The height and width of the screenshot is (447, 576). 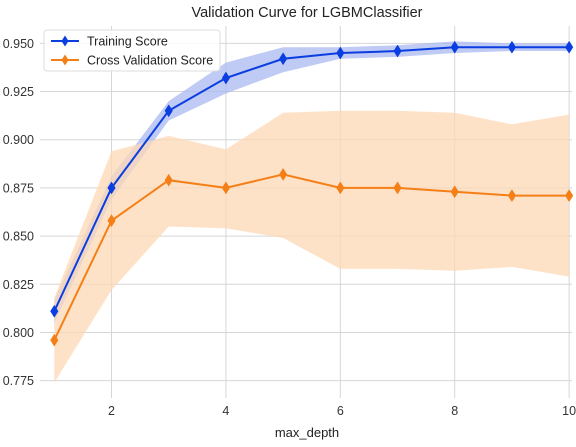 What do you see at coordinates (111, 411) in the screenshot?
I see `x-tick-label: 2` at bounding box center [111, 411].